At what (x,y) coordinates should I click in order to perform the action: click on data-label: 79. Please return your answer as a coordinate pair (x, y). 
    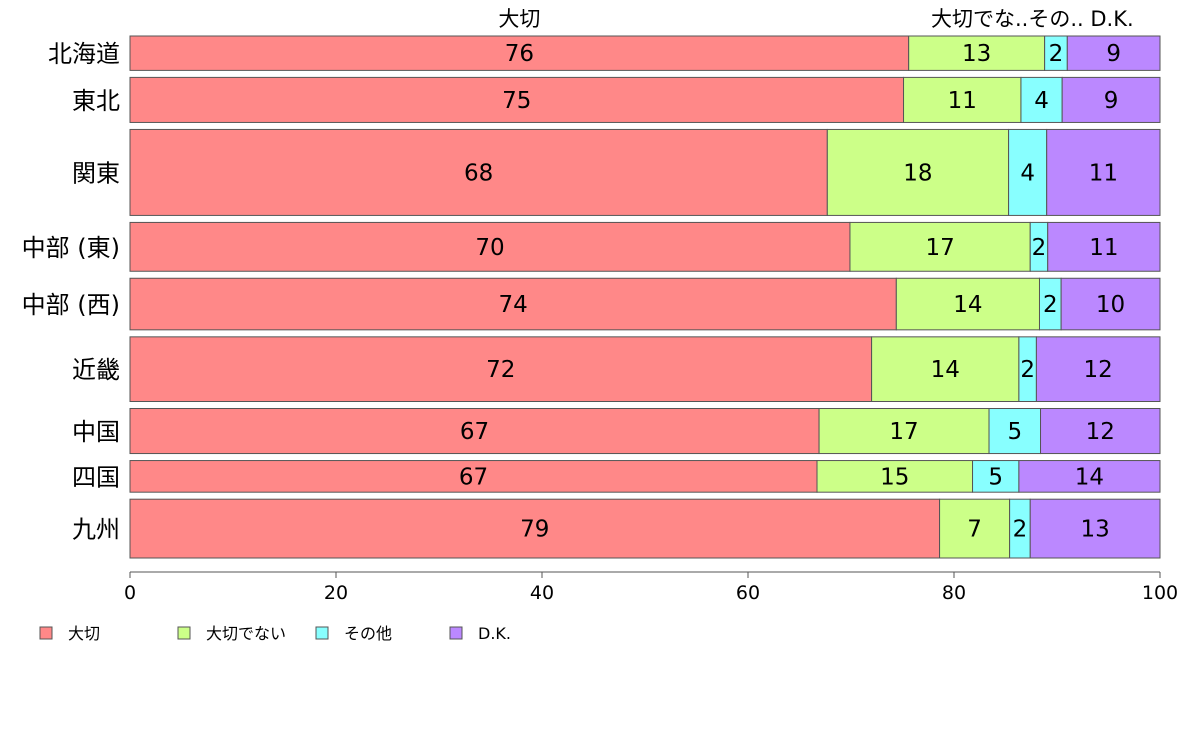
    Looking at the image, I should click on (534, 530).